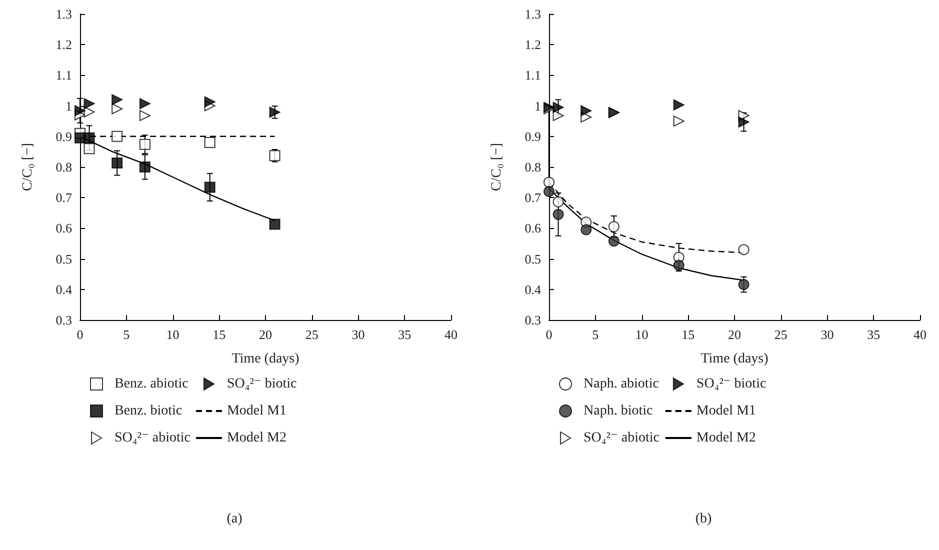  I want to click on legend-label: Naph. biotic, so click(618, 411).